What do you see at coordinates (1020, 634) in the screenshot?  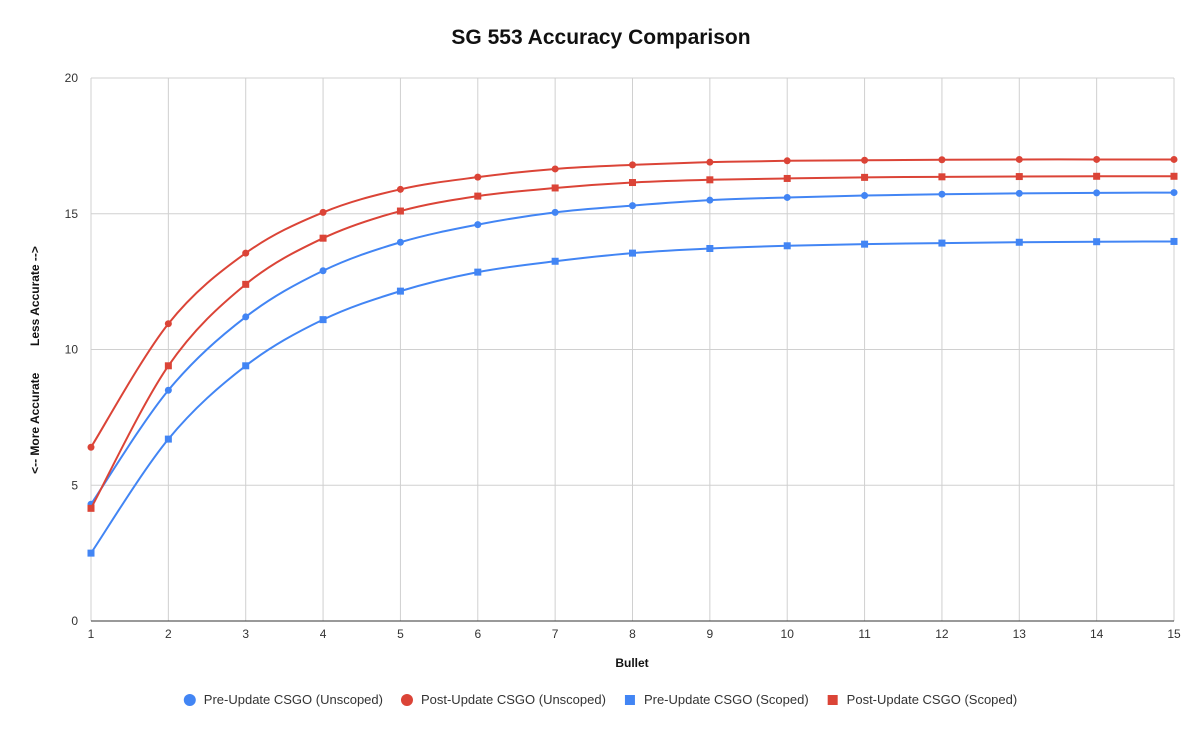 I see `x-tick-label: 13` at bounding box center [1020, 634].